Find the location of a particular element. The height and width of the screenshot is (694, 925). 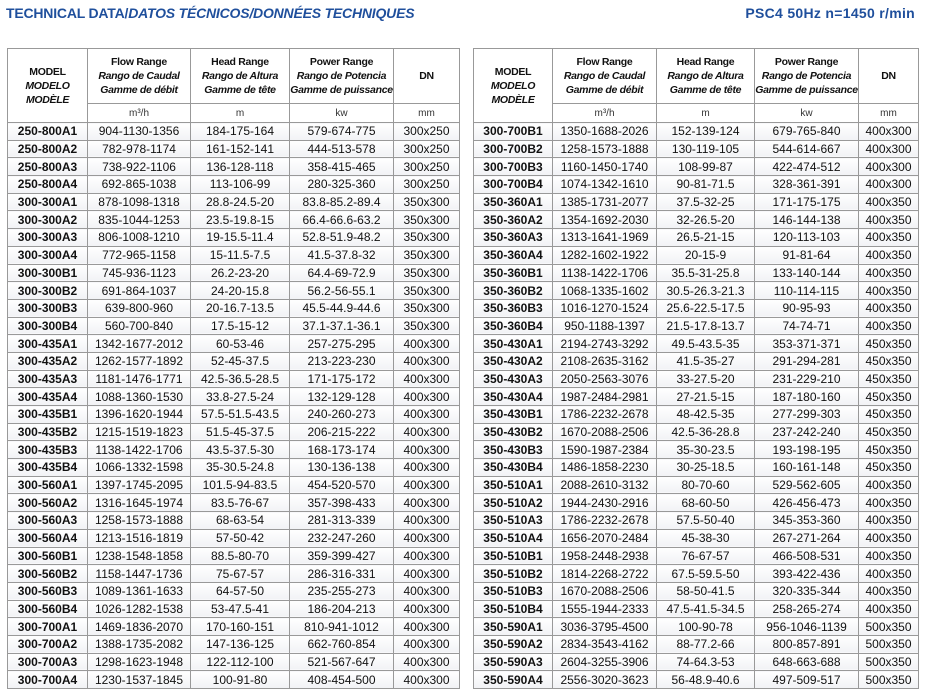

cell: 300-560B1 is located at coordinates (47, 556).